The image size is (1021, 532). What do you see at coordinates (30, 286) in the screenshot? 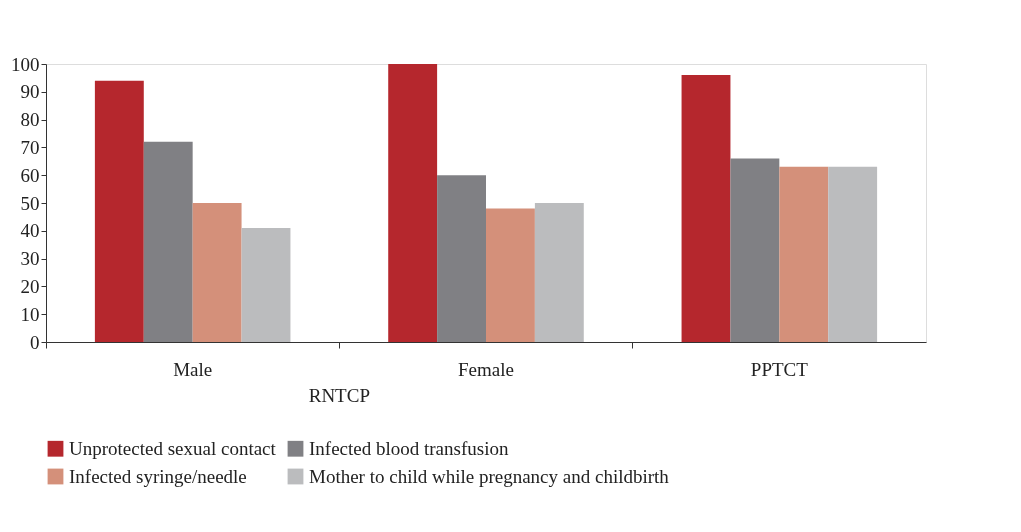
I see `y-tick-label: 20` at bounding box center [30, 286].